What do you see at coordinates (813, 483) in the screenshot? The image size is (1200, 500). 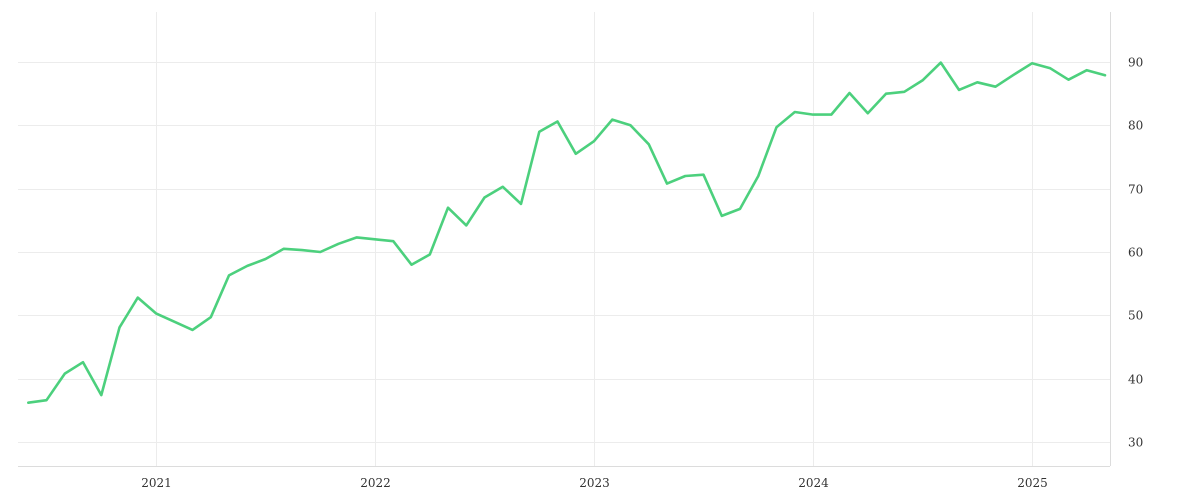 I see `x-tick-label: 2024` at bounding box center [813, 483].